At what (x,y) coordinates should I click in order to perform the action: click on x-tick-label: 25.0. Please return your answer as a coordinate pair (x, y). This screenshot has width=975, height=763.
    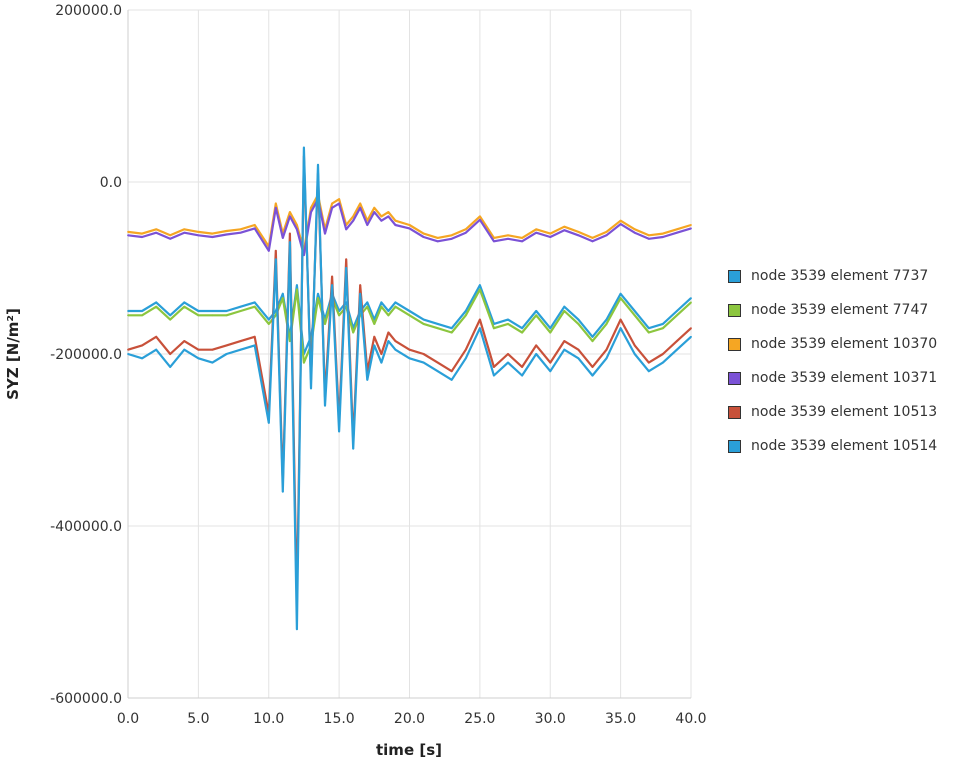
    Looking at the image, I should click on (479, 719).